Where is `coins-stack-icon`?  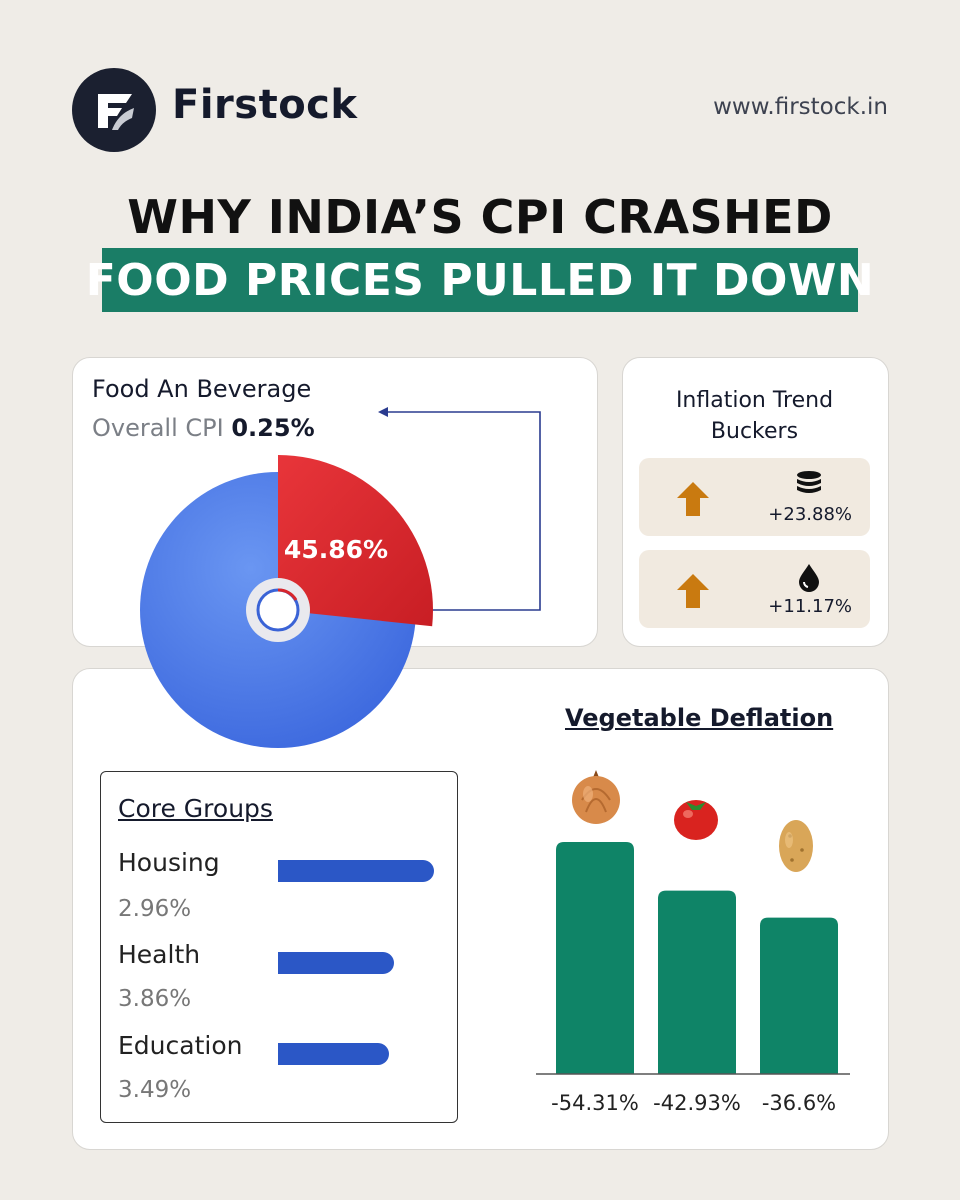
coins-stack-icon is located at coordinates (809, 482).